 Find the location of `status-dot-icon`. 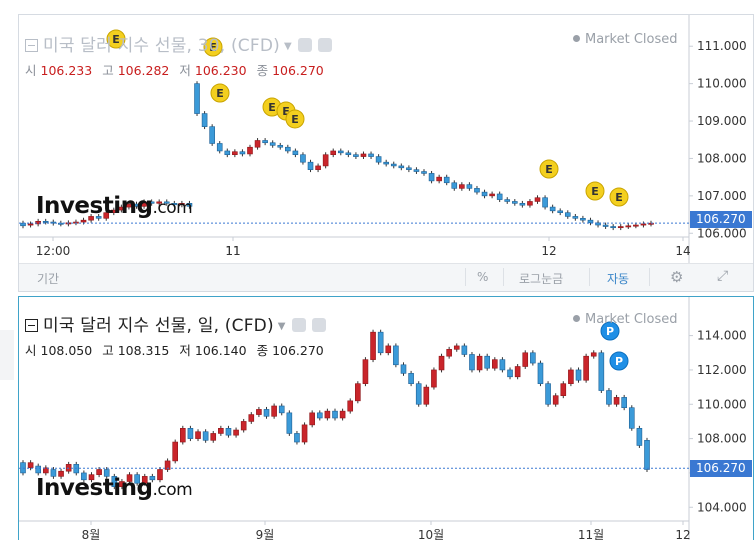

status-dot-icon is located at coordinates (576, 318).